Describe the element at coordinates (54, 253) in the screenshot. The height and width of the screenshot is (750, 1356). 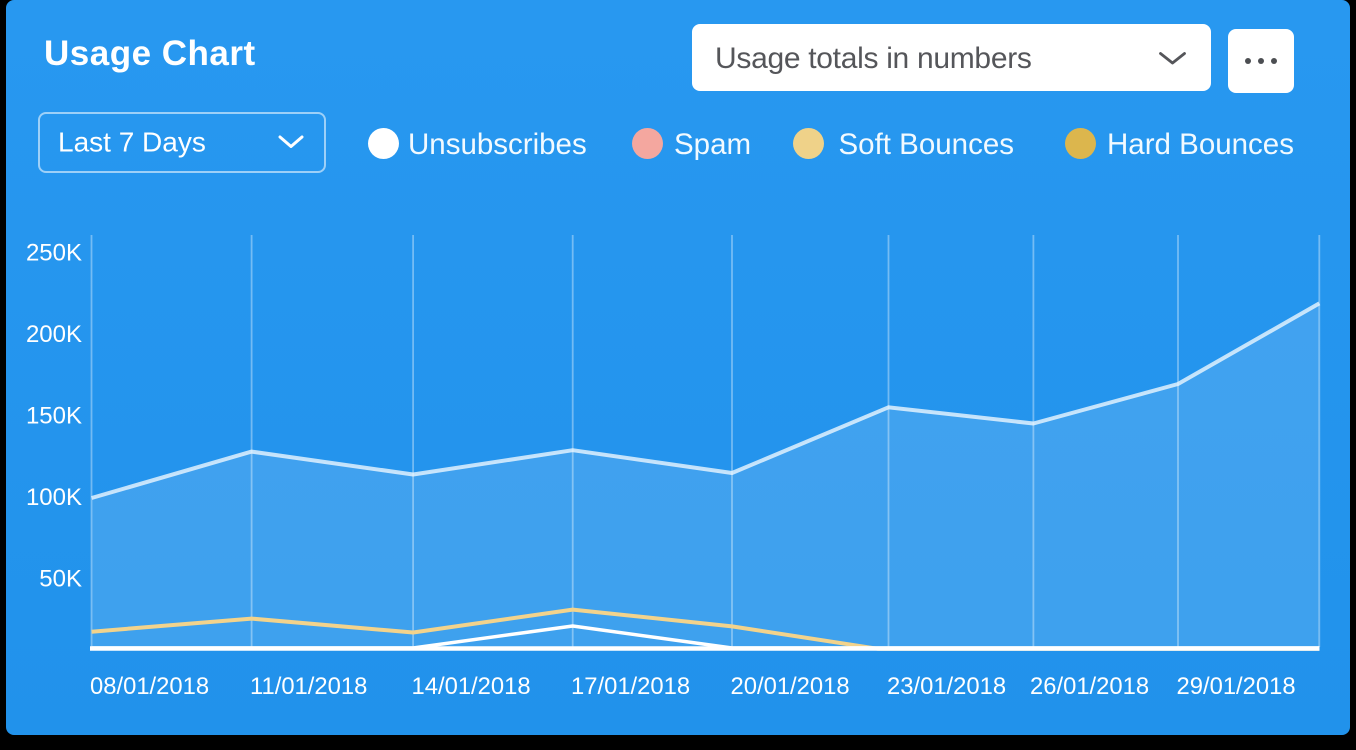
I see `svg-text: 250K` at that location.